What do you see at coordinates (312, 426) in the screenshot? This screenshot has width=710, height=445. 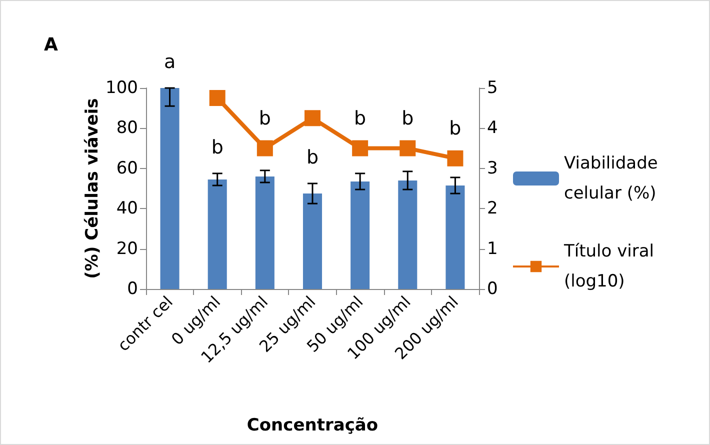 I see `x-axis-title: Concentração` at bounding box center [312, 426].